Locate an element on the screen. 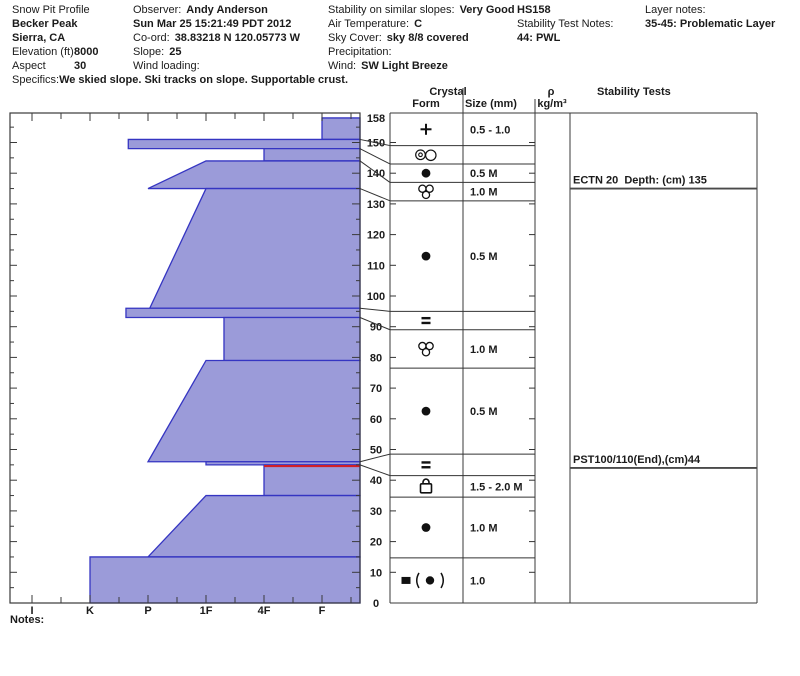 The width and height of the screenshot is (800, 676). chart-label: 60 is located at coordinates (376, 420).